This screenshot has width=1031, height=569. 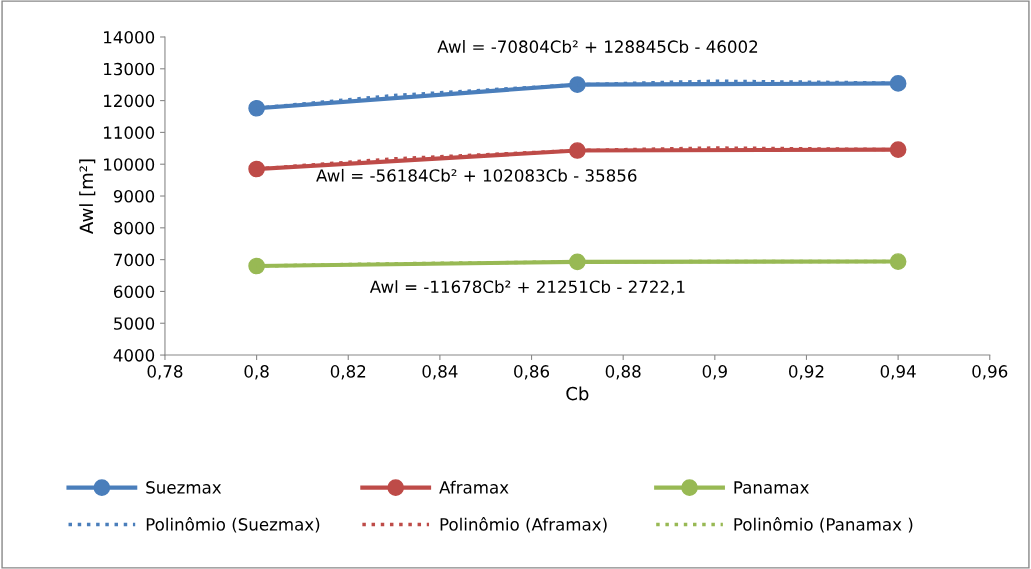 I want to click on annotation: Awl = -56184Cb² + 102083Cb - 35856, so click(x=476, y=175).